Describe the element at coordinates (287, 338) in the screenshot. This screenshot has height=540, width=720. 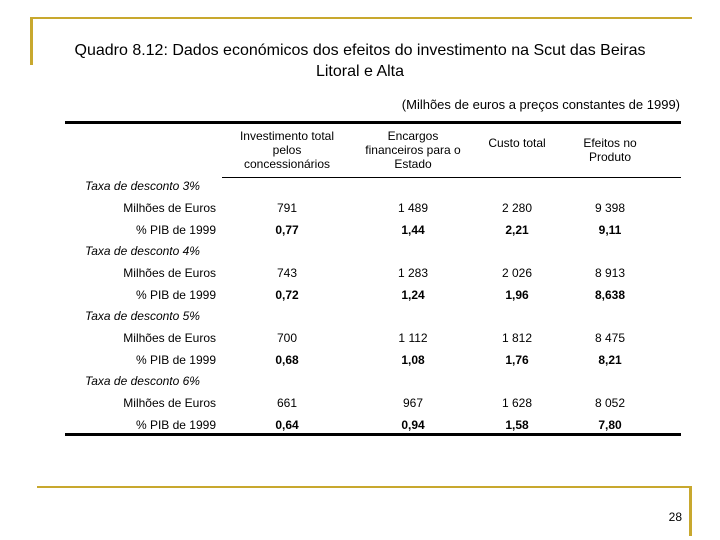
I see `table-cell: 700` at that location.